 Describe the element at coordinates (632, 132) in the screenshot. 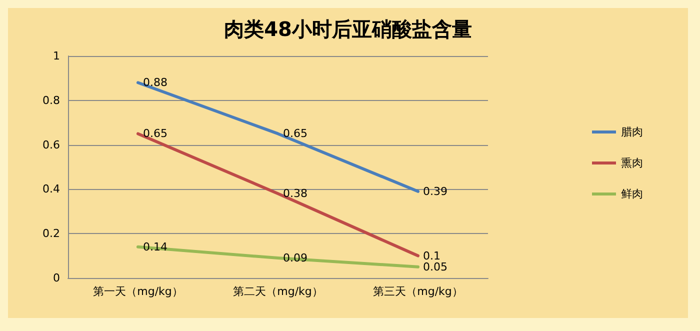

I see `legend-label: 腊肉` at that location.